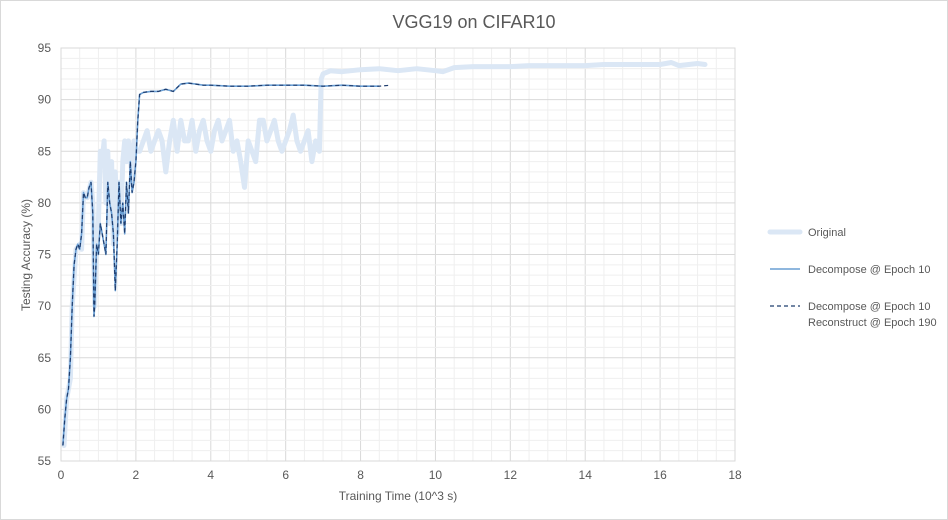 This screenshot has height=520, width=948. What do you see at coordinates (45, 151) in the screenshot?
I see `y-tick-label: 85` at bounding box center [45, 151].